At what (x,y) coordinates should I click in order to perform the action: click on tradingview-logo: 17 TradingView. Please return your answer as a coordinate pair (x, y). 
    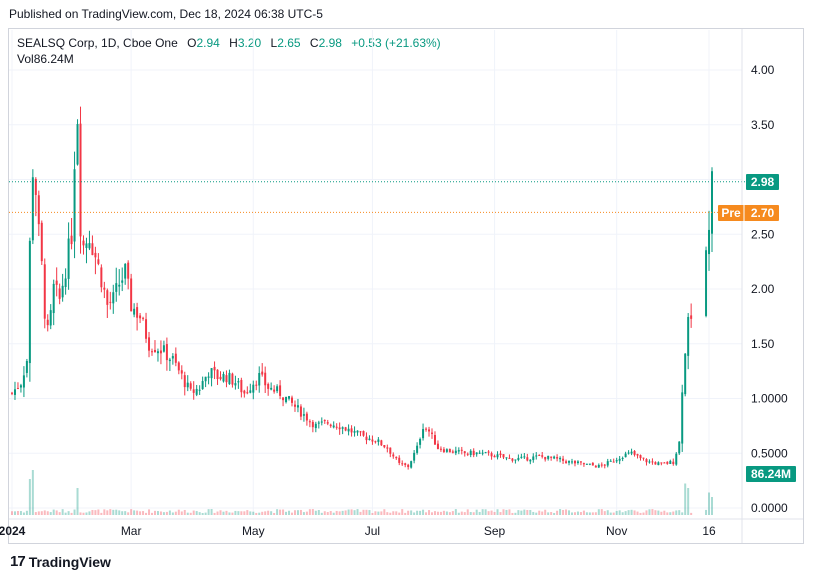
    Looking at the image, I should click on (60, 561).